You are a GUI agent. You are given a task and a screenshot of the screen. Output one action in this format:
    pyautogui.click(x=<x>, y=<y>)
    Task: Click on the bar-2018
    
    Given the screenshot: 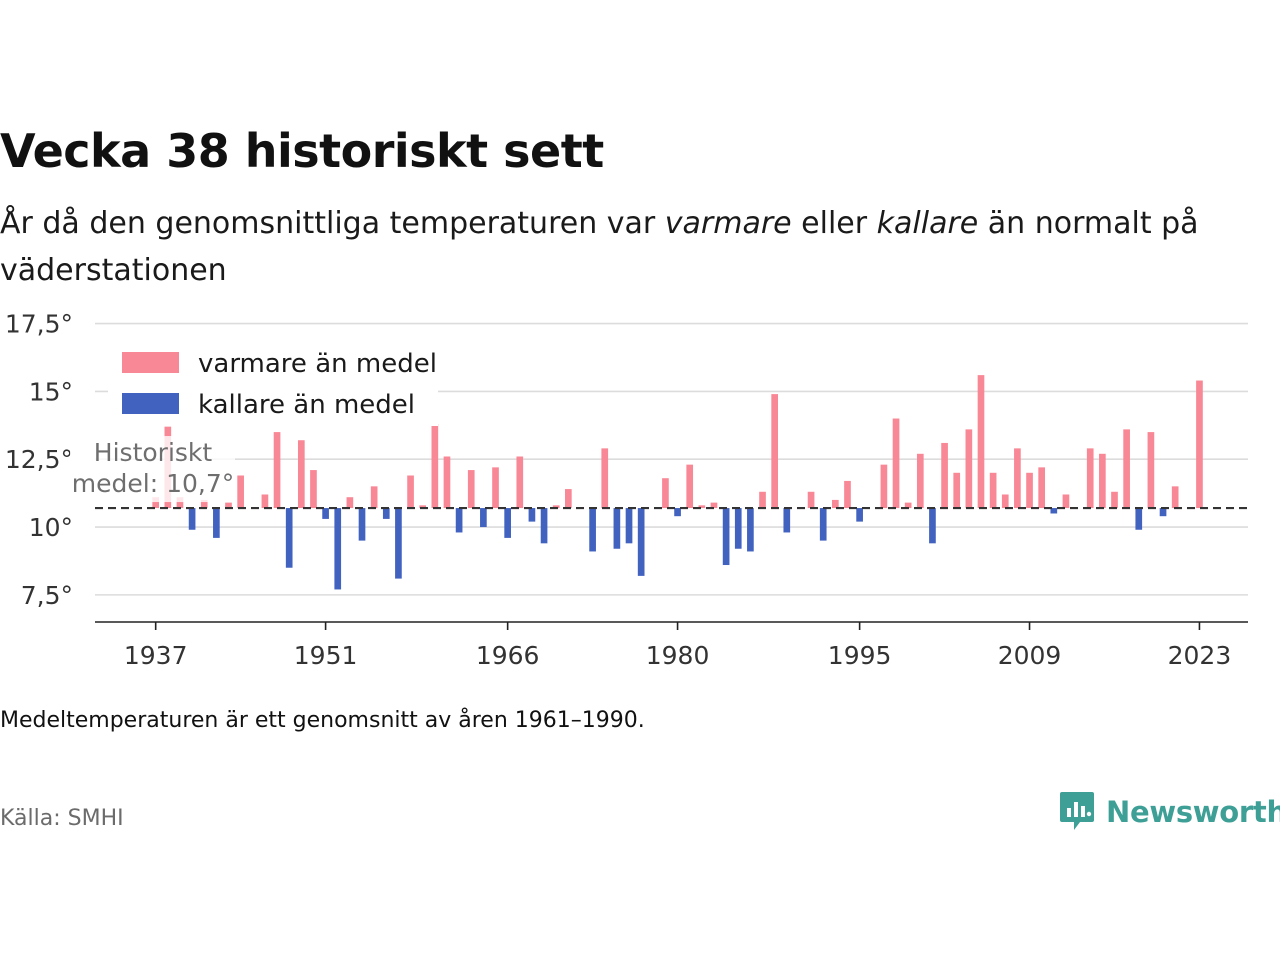 What is the action you would take?
    pyautogui.click(x=1139, y=519)
    